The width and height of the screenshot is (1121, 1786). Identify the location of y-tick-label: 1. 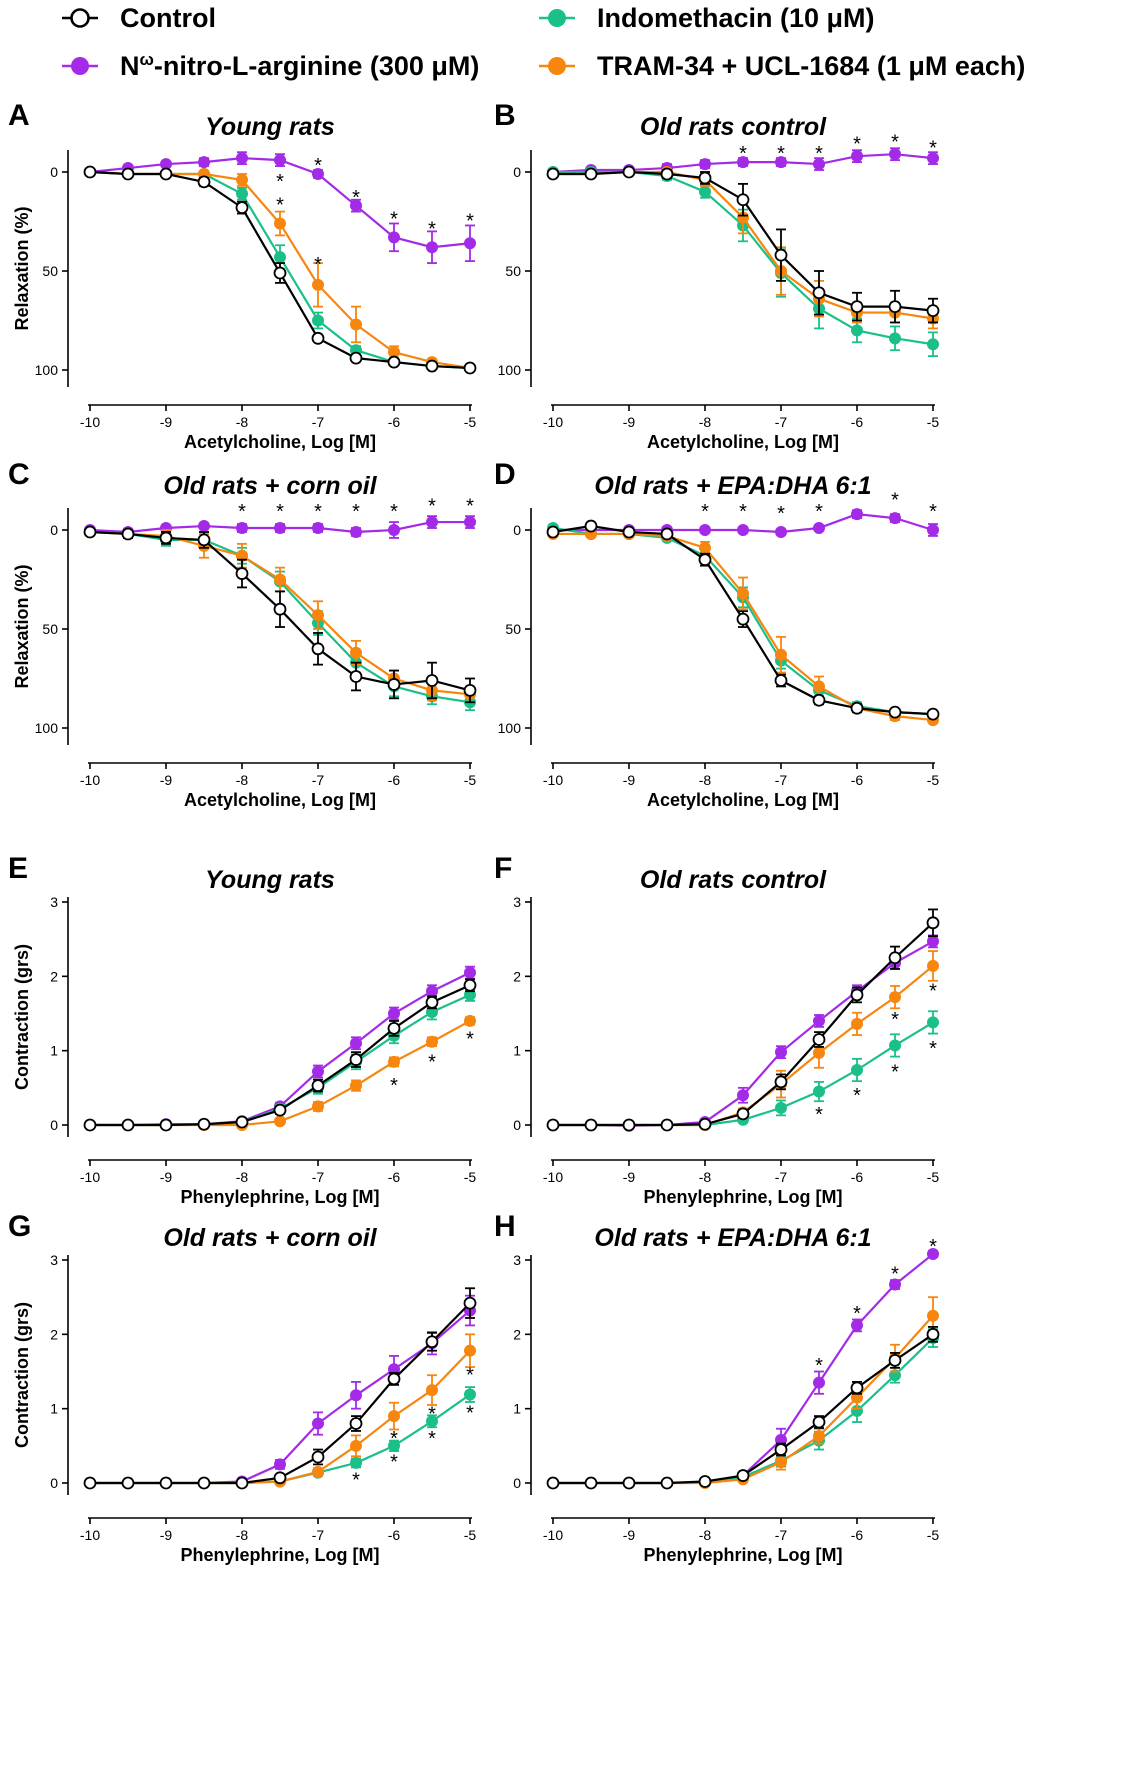
(517, 1409).